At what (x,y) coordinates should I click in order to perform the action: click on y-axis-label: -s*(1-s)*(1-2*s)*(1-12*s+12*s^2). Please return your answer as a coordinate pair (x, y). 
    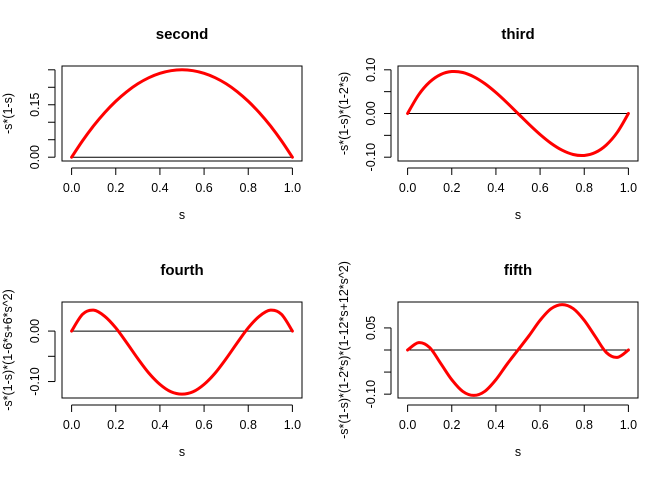
    Looking at the image, I should click on (344, 350).